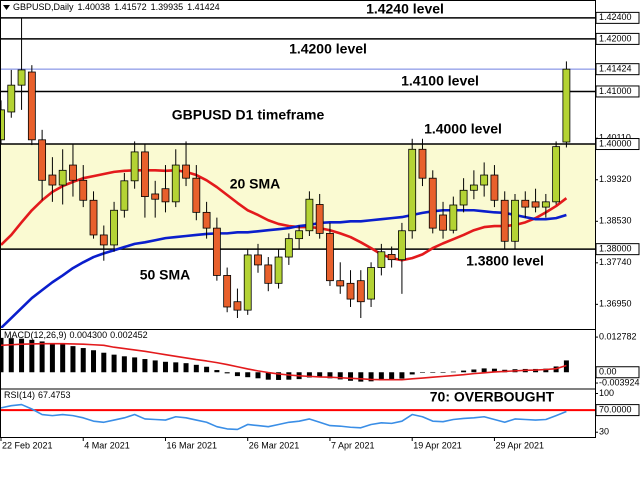 The height and width of the screenshot is (480, 640). I want to click on x-tick-label: 26 Mar 2021, so click(274, 445).